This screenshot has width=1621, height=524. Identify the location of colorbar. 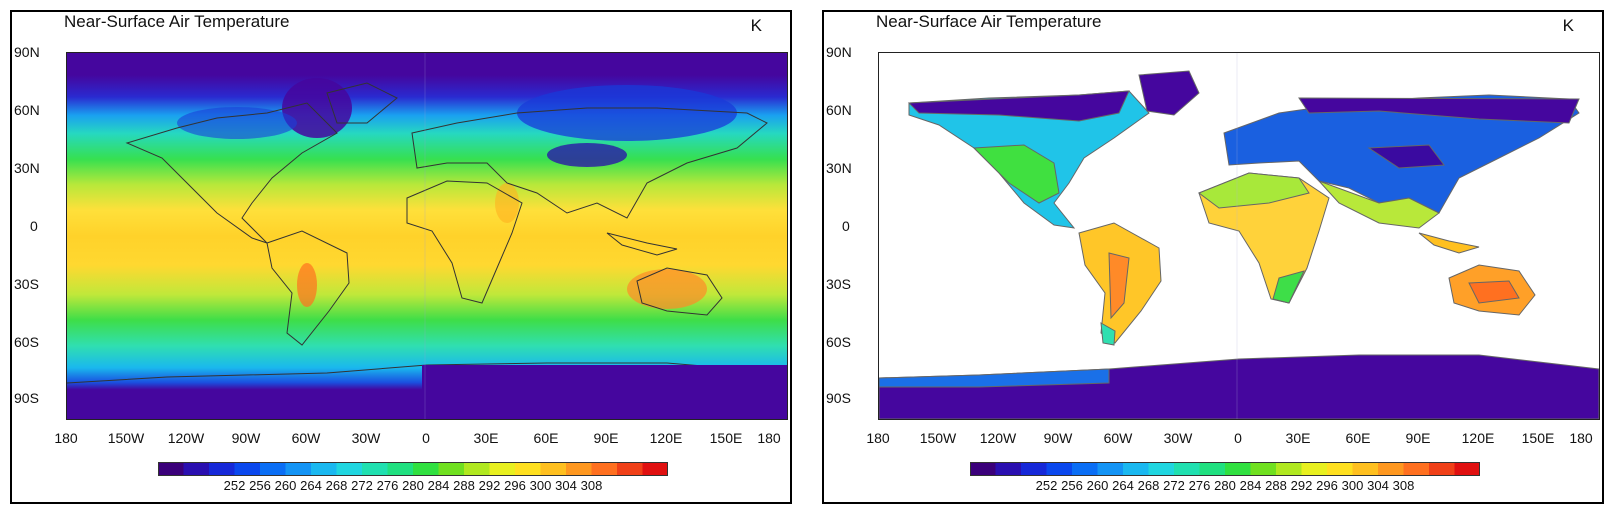
(1225, 469).